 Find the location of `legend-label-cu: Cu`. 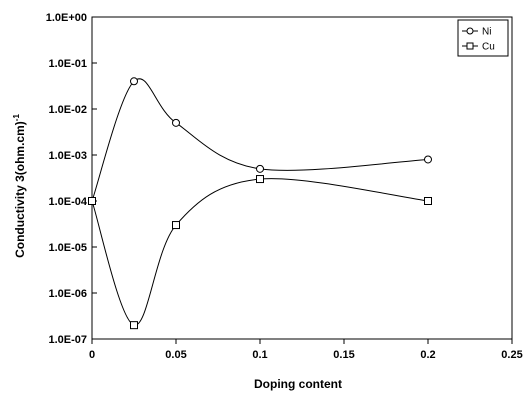

legend-label-cu: Cu is located at coordinates (488, 47).